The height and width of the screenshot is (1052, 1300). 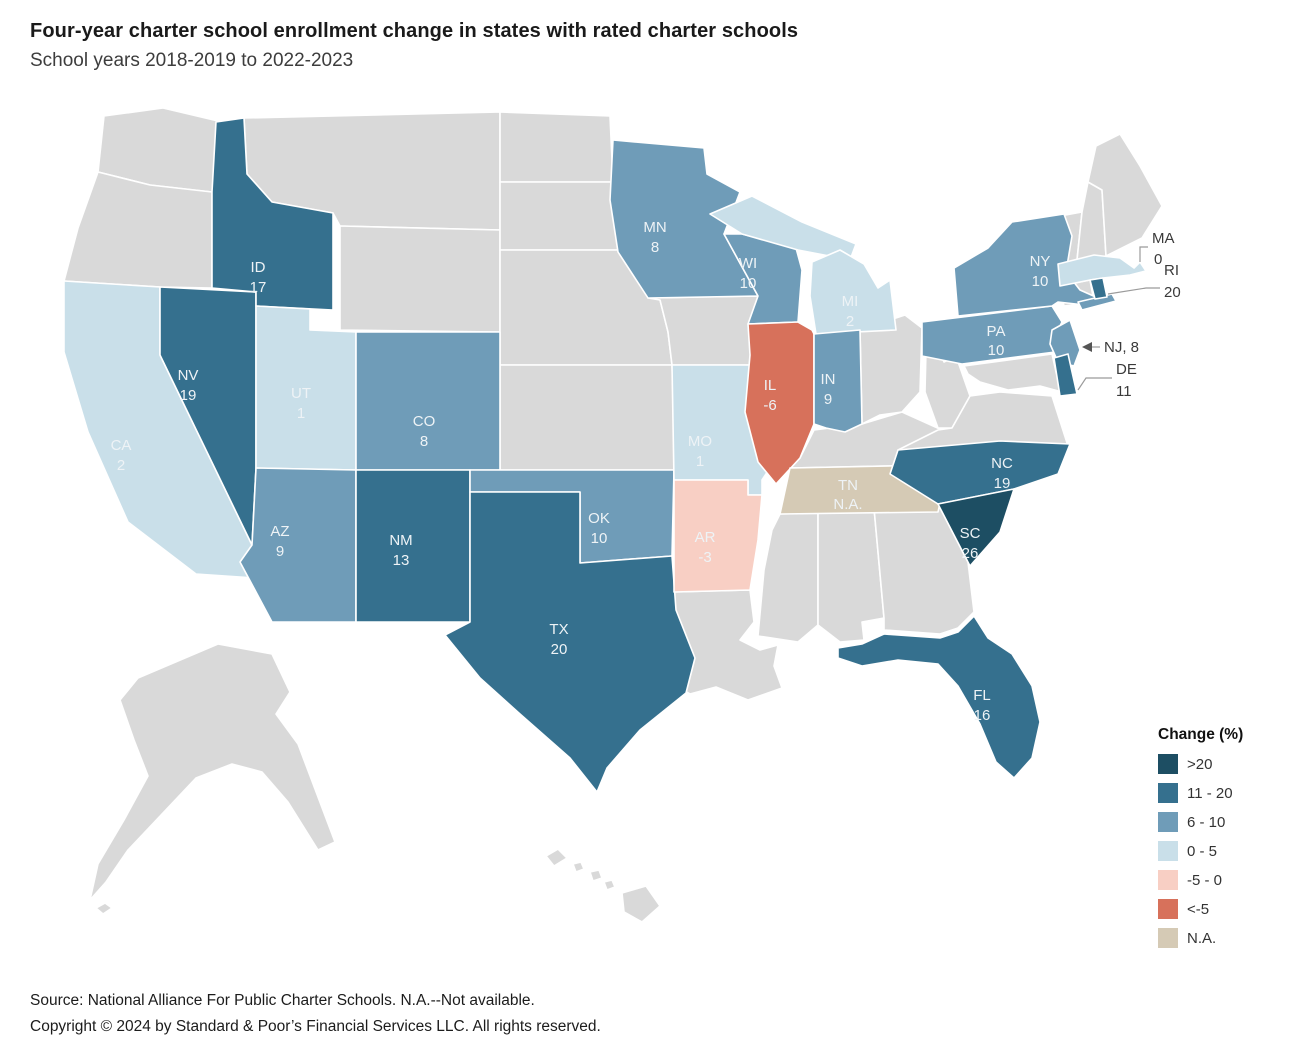 I want to click on state-label-sc: SC 26, so click(x=970, y=543).